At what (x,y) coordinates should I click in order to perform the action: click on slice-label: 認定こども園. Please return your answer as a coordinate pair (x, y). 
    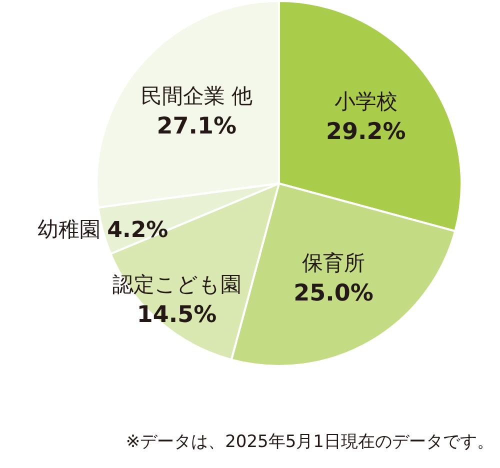
    Looking at the image, I should click on (177, 284).